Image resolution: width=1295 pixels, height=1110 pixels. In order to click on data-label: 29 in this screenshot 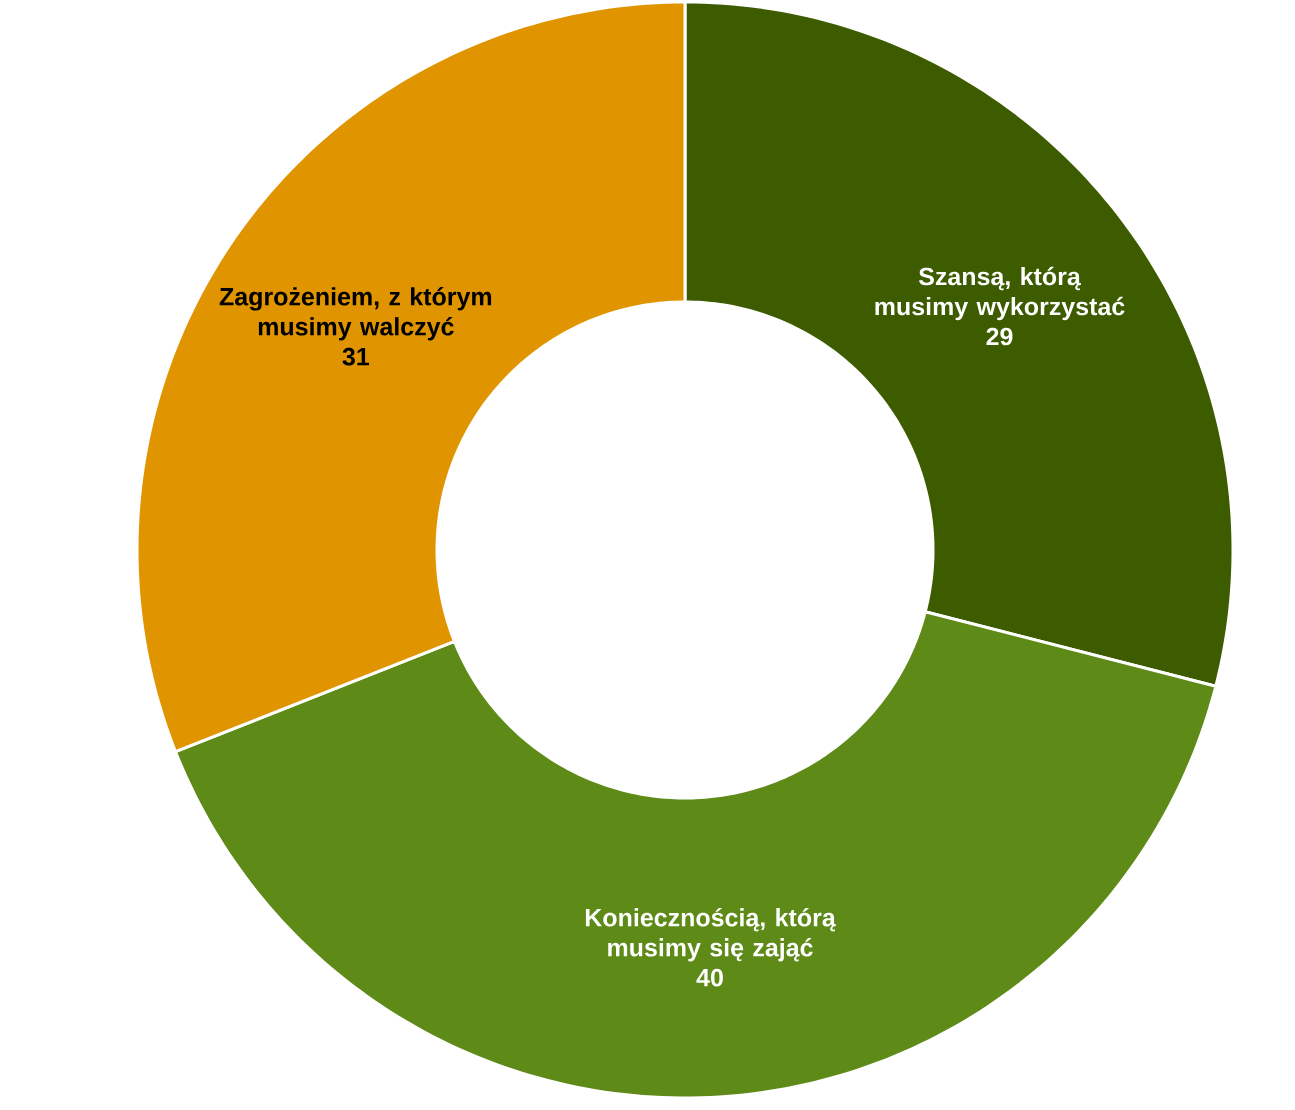, I will do `click(999, 336)`.